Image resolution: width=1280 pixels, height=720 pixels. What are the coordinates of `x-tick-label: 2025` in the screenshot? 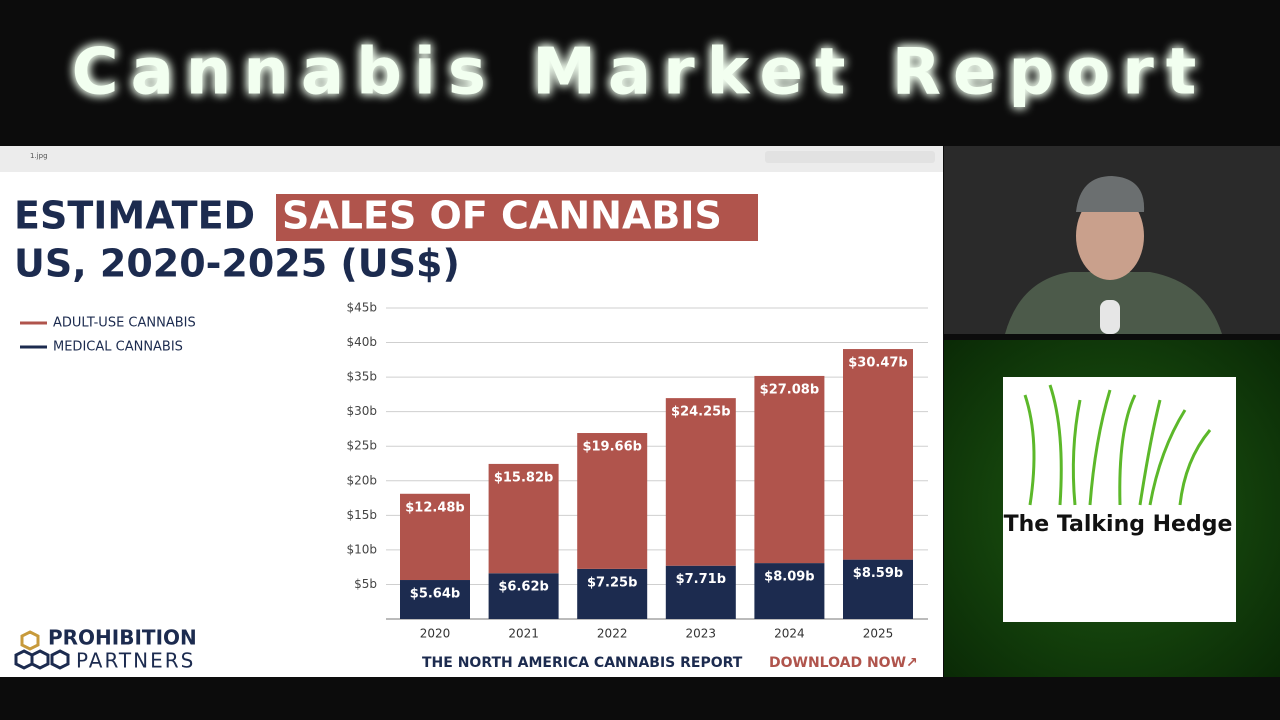 It's located at (878, 634).